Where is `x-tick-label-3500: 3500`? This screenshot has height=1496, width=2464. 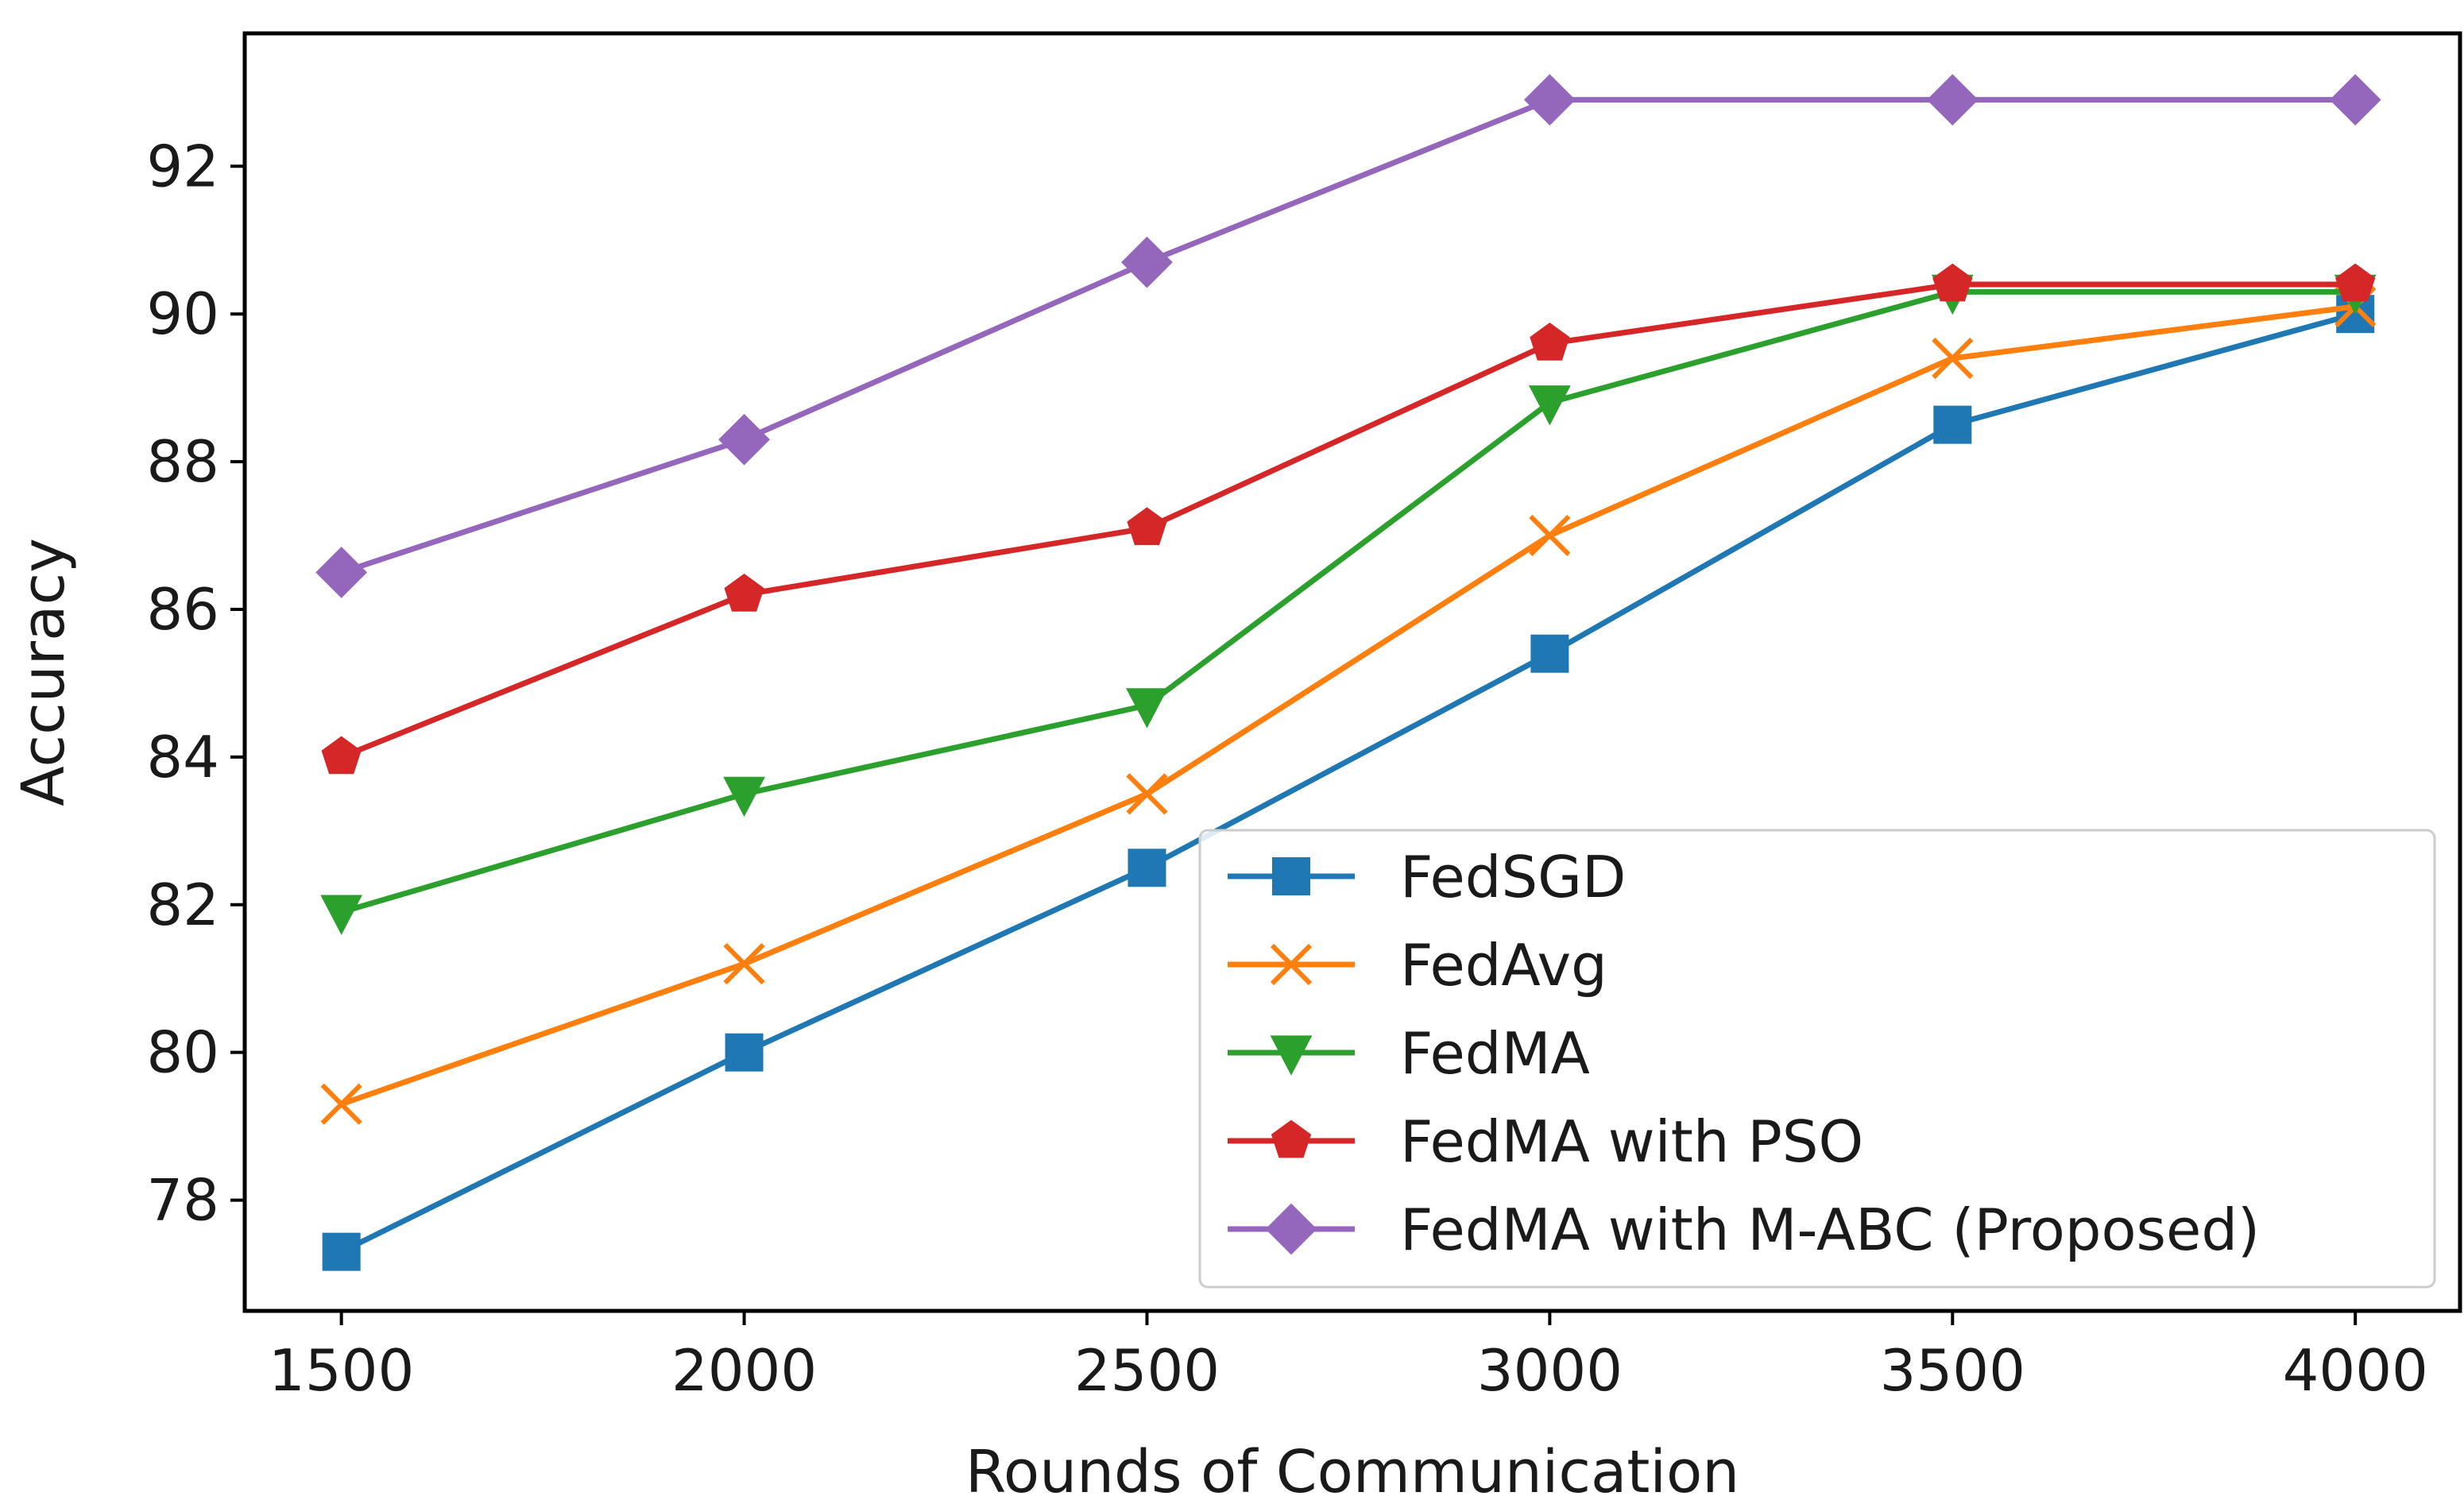 x-tick-label-3500: 3500 is located at coordinates (1952, 1370).